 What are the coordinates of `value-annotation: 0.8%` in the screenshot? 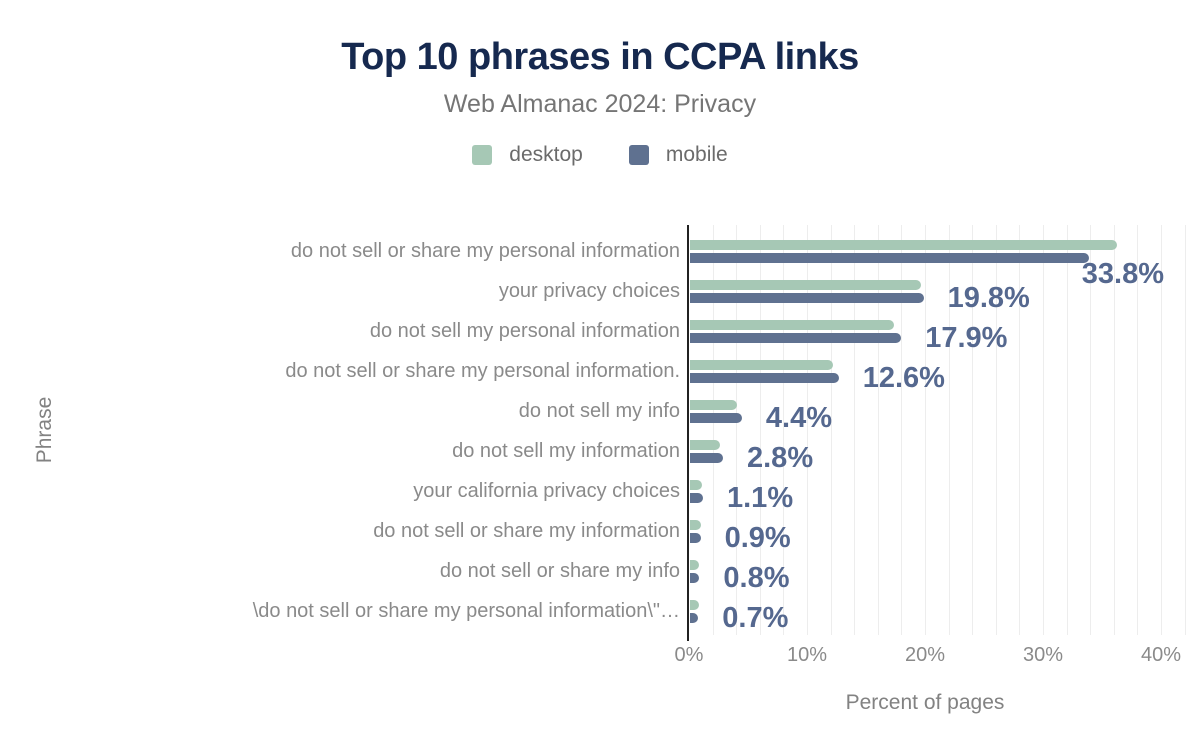 It's located at (756, 578).